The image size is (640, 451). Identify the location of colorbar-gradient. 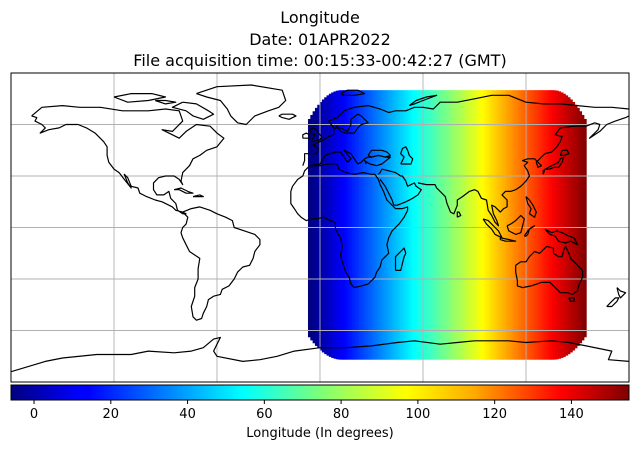
(320, 392).